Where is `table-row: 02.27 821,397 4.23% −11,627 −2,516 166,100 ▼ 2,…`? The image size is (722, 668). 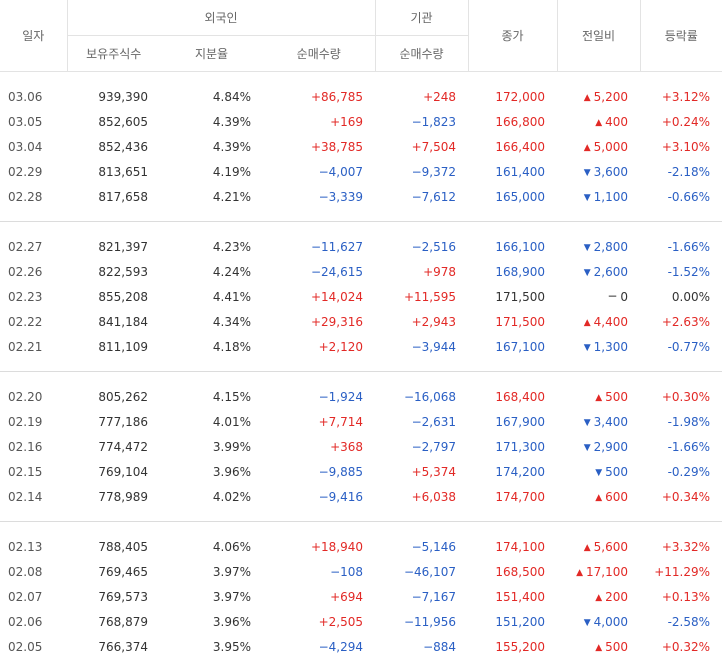
table-row: 02.27 821,397 4.23% −11,627 −2,516 166,100 ▼ 2,… is located at coordinates (361, 246).